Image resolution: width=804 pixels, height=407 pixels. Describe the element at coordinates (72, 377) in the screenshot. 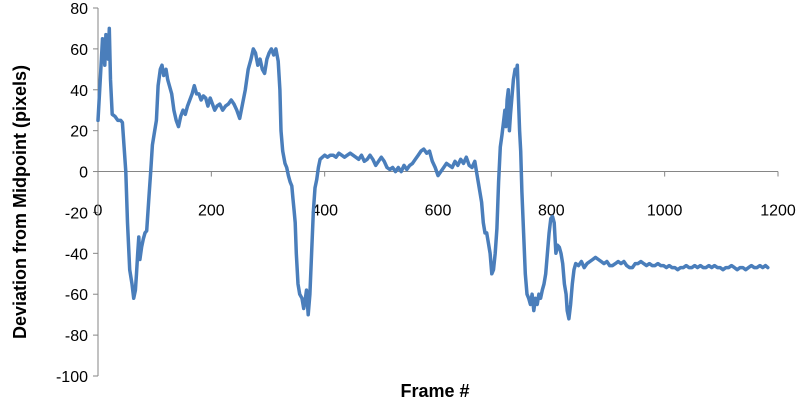

I see `y-tick-label: -100` at that location.